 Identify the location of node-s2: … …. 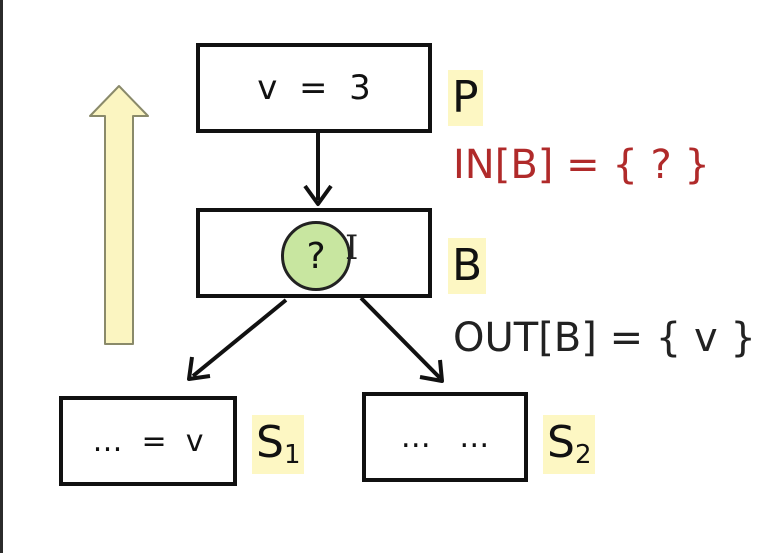
(445, 437).